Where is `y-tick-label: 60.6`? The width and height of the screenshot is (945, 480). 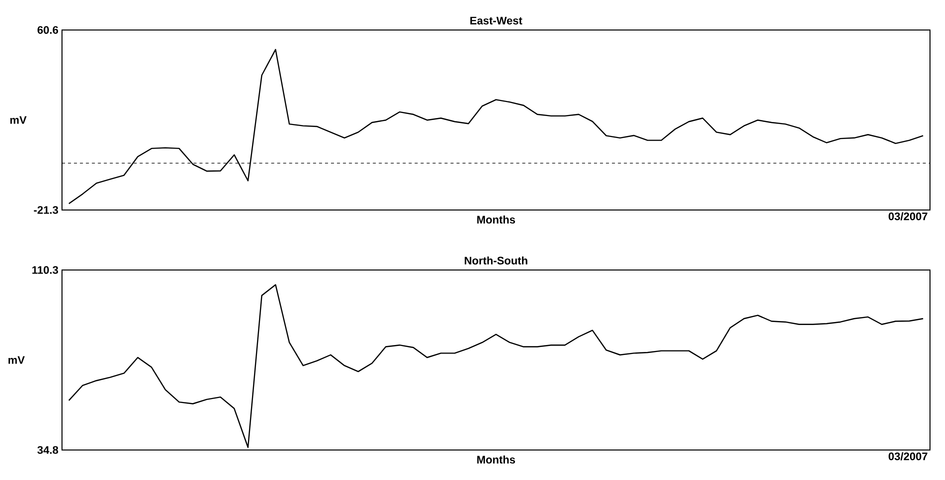
y-tick-label: 60.6 is located at coordinates (48, 30).